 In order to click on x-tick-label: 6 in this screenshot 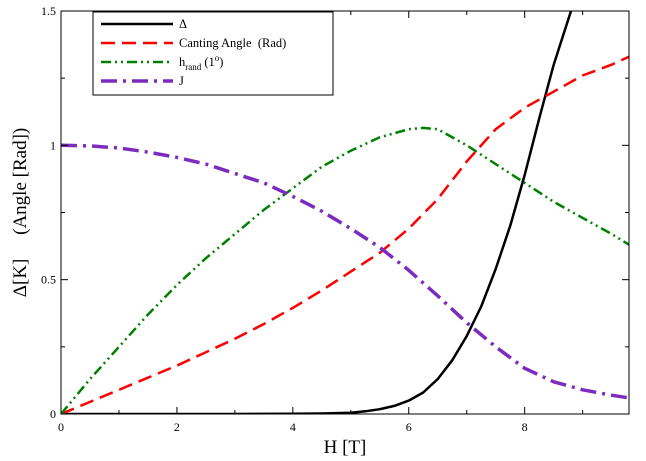, I will do `click(409, 427)`.